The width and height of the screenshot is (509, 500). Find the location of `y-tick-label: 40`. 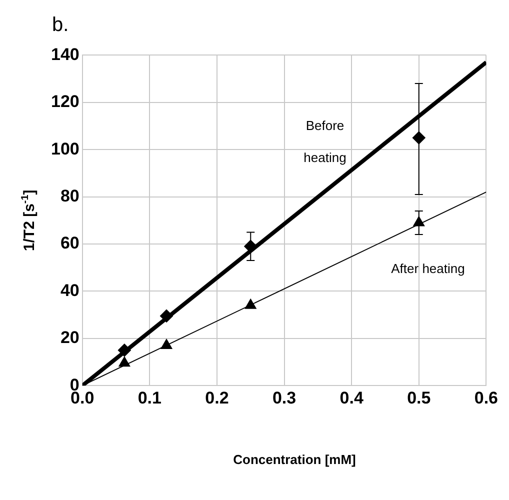

y-tick-label: 40 is located at coordinates (70, 290).